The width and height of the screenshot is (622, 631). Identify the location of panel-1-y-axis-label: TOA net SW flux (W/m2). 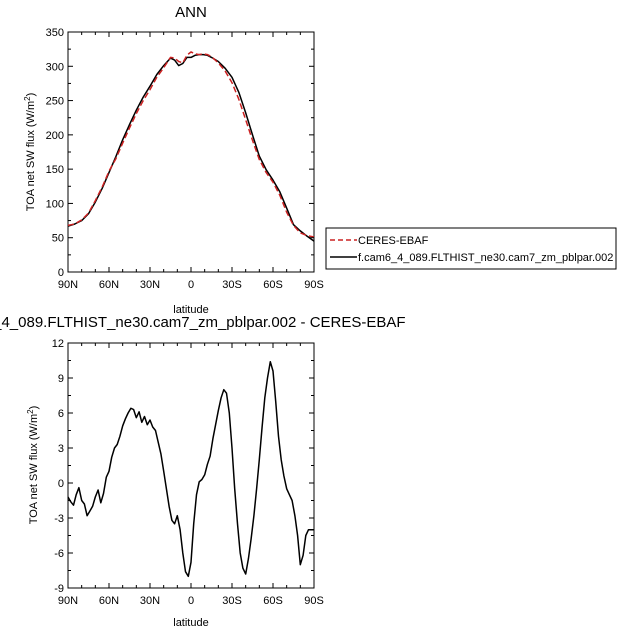
(30, 152).